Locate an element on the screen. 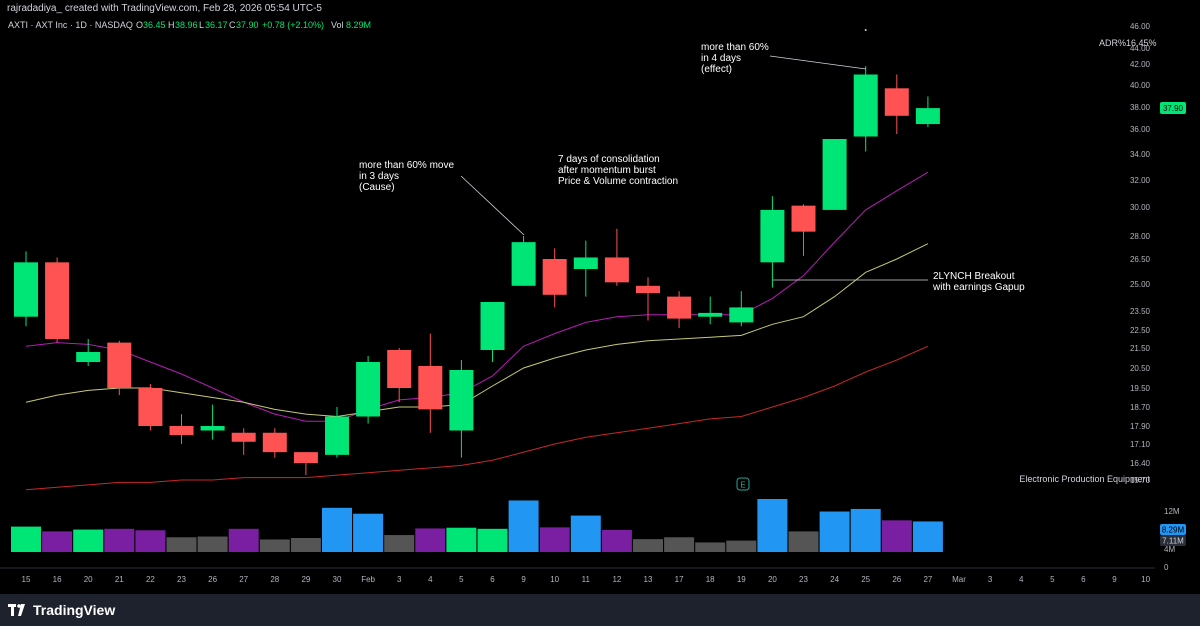  time-tick: 12 is located at coordinates (616, 579).